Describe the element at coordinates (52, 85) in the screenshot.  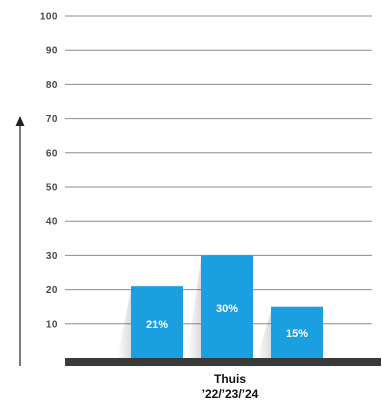
I see `y-tick-label-80: 80` at that location.